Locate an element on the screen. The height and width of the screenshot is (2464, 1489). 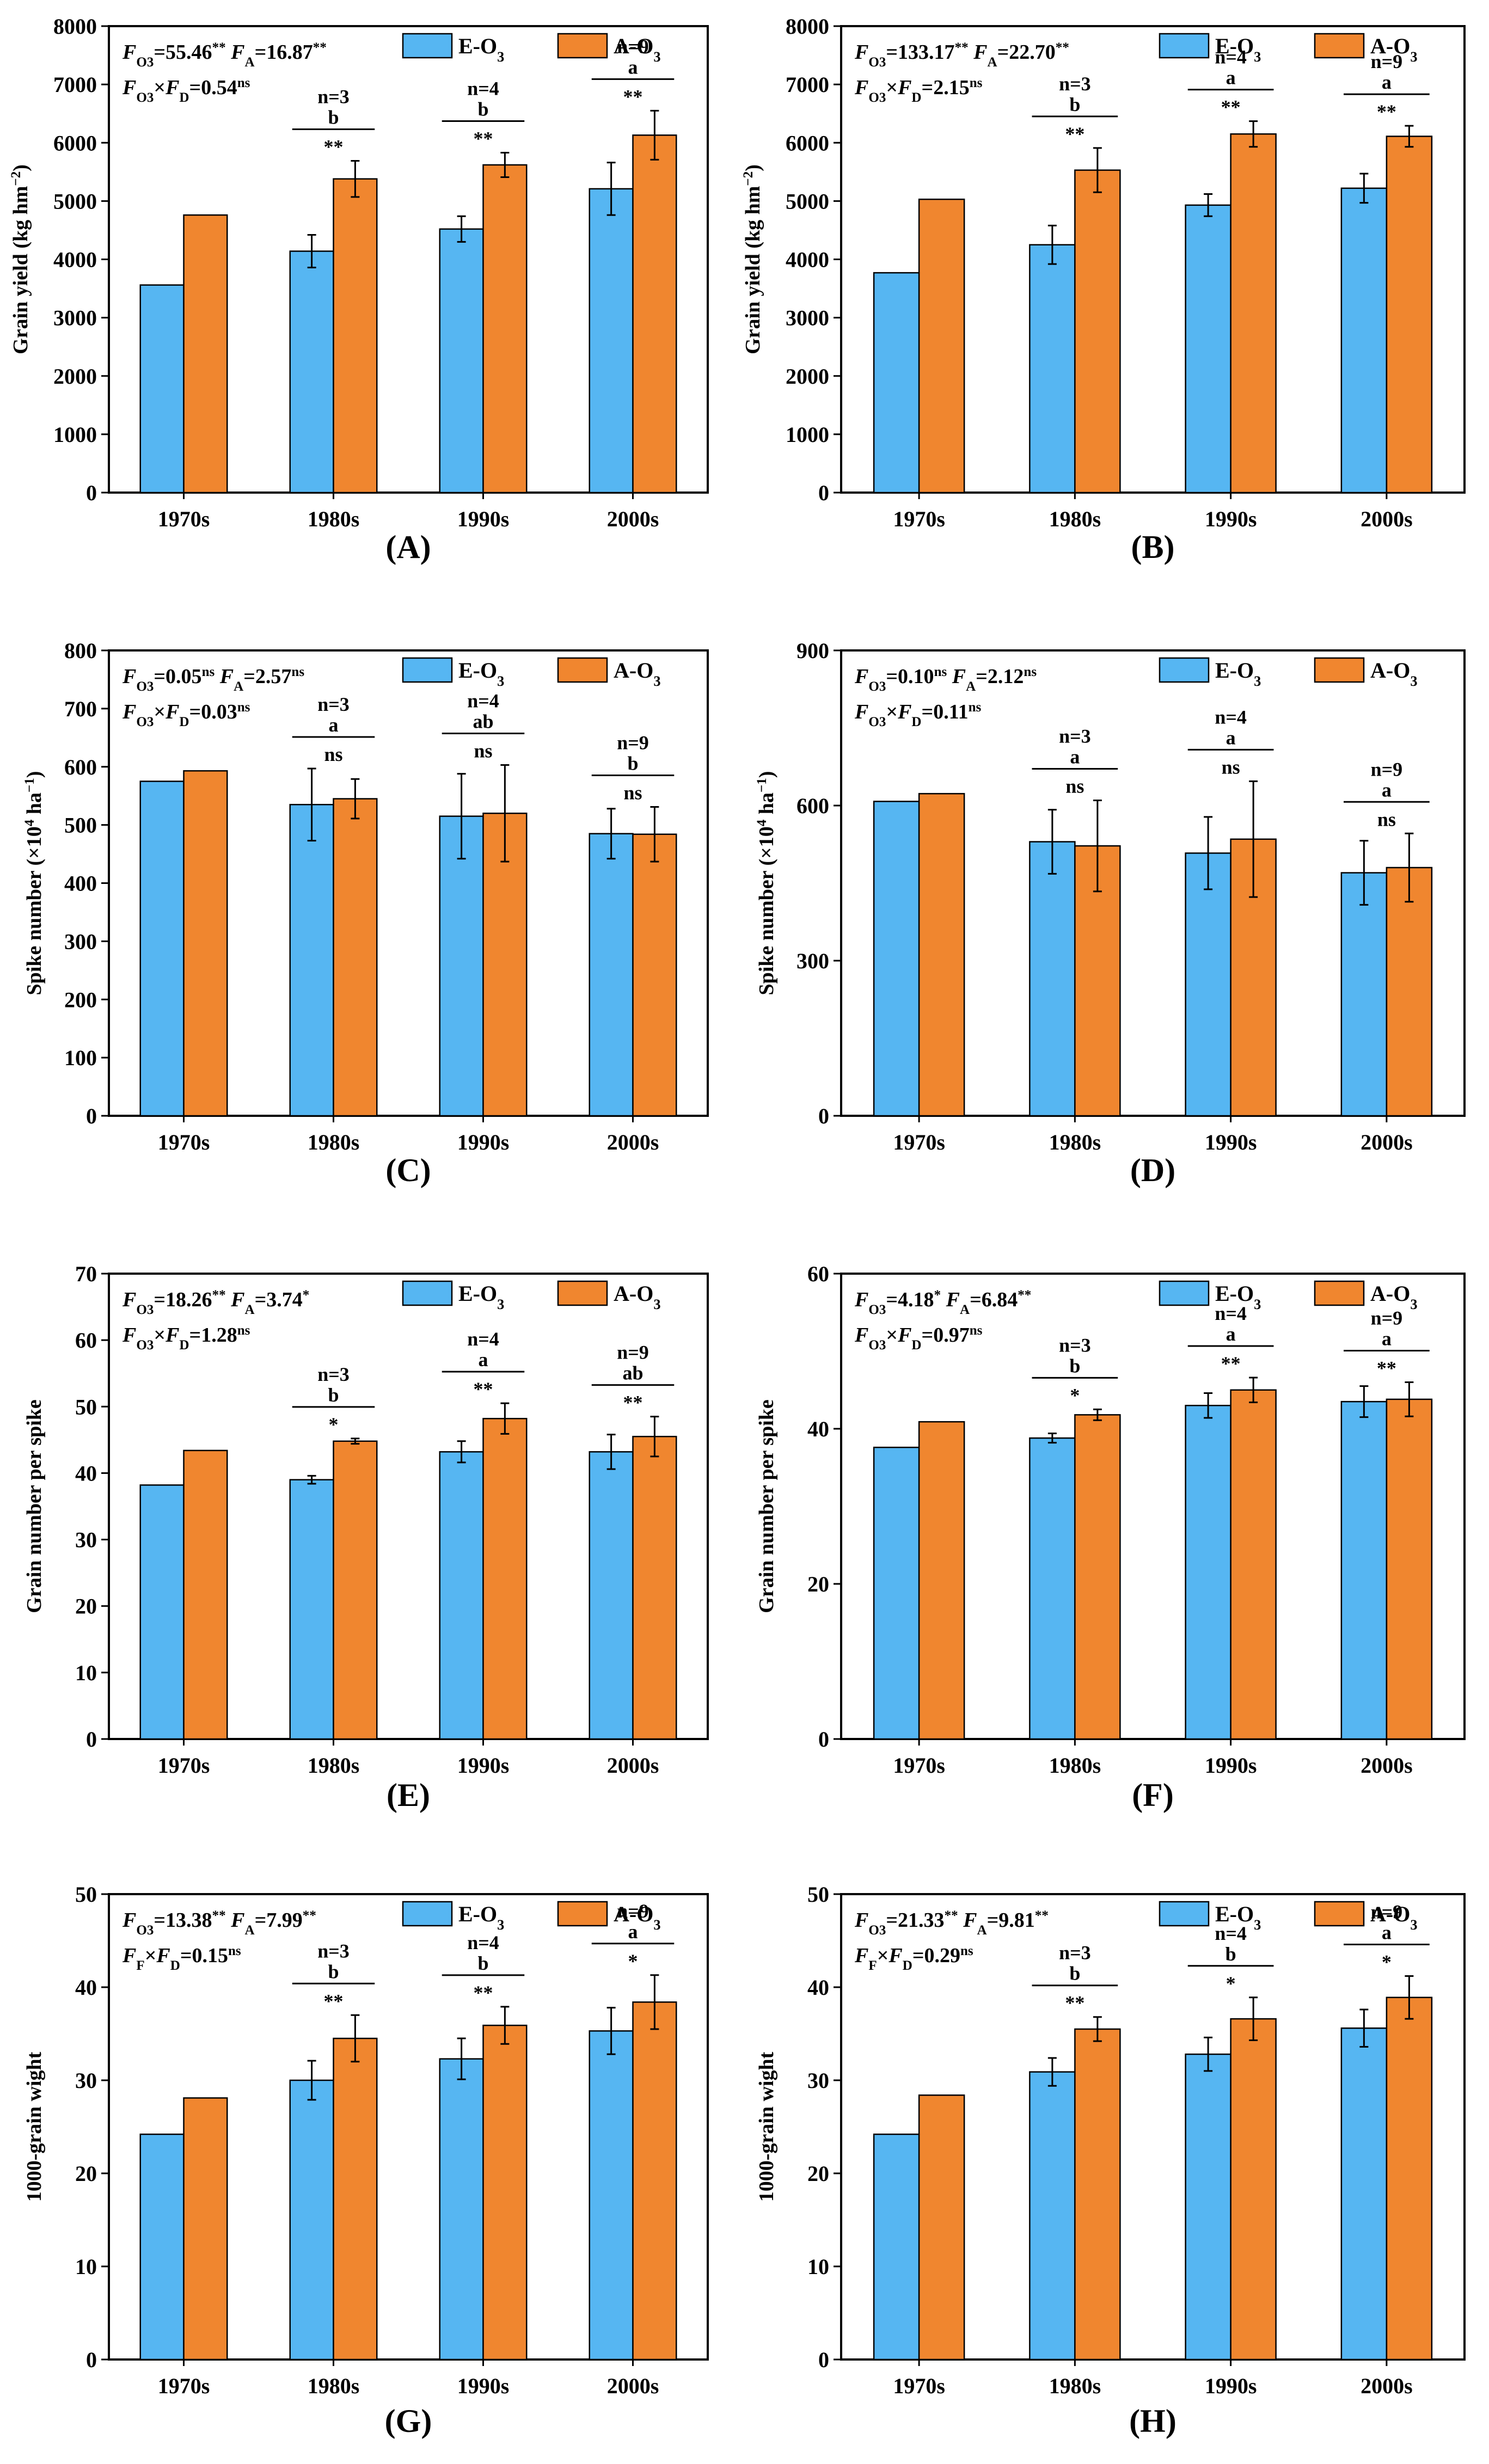
panel-label: (H) is located at coordinates (1153, 2421).